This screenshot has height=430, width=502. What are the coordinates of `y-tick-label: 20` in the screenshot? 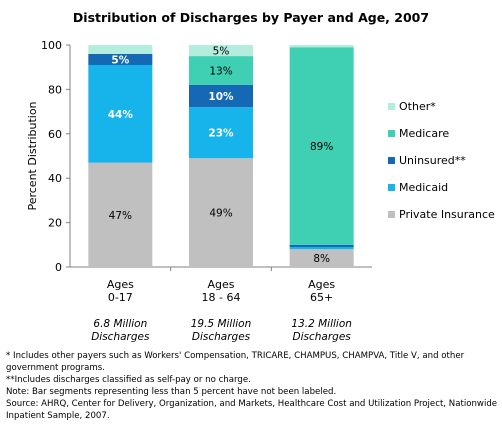 It's located at (55, 223).